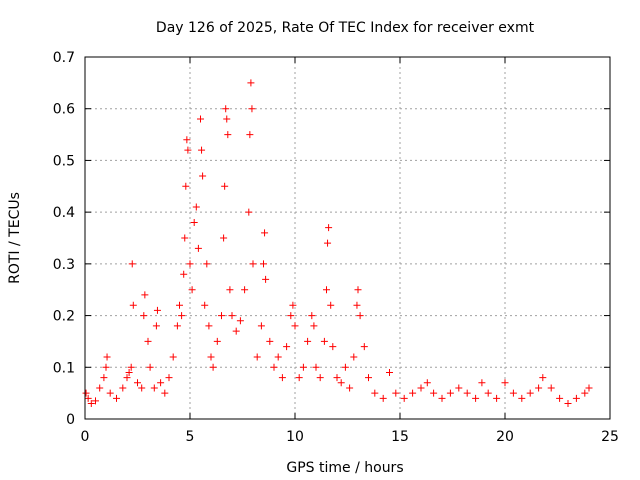 The width and height of the screenshot is (640, 480). Describe the element at coordinates (64, 368) in the screenshot. I see `y-tick-label: 0.1` at that location.